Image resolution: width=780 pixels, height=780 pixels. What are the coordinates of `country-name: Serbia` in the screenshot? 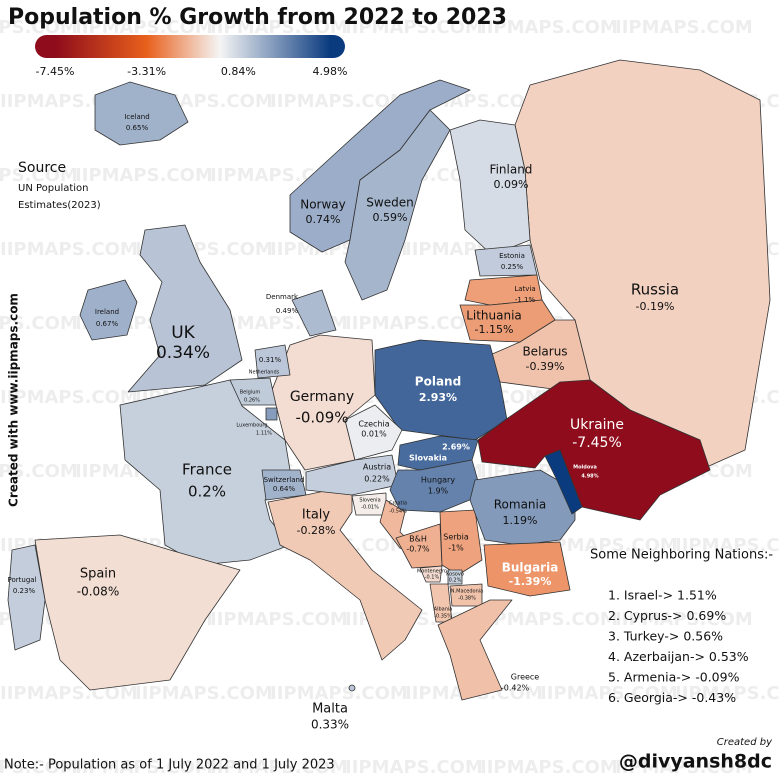 It's located at (456, 537).